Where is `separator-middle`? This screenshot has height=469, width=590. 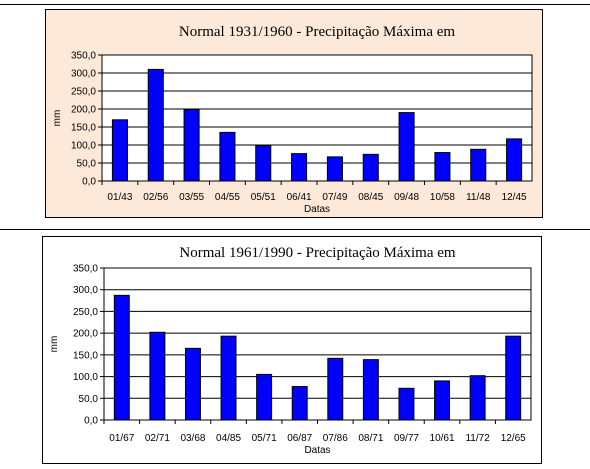 separator-middle is located at coordinates (295, 229).